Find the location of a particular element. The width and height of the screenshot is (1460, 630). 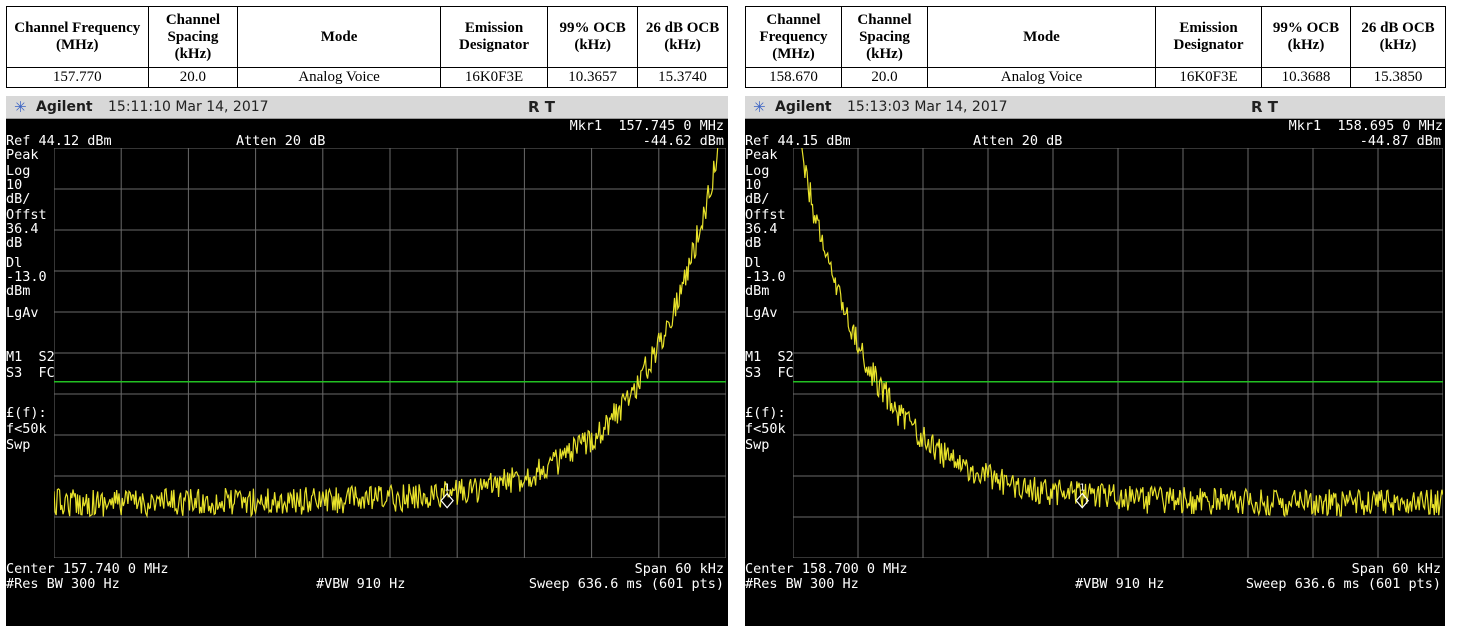

cell-frequency: 158.670 is located at coordinates (793, 77).